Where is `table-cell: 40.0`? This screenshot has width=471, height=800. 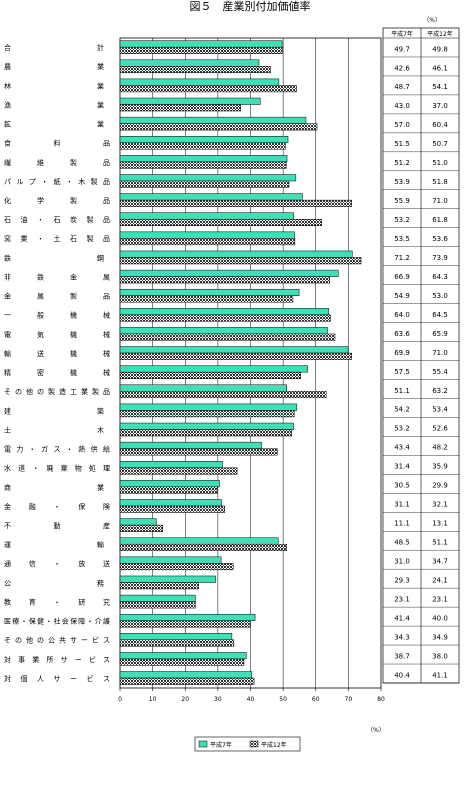 table-cell: 40.0 is located at coordinates (440, 618).